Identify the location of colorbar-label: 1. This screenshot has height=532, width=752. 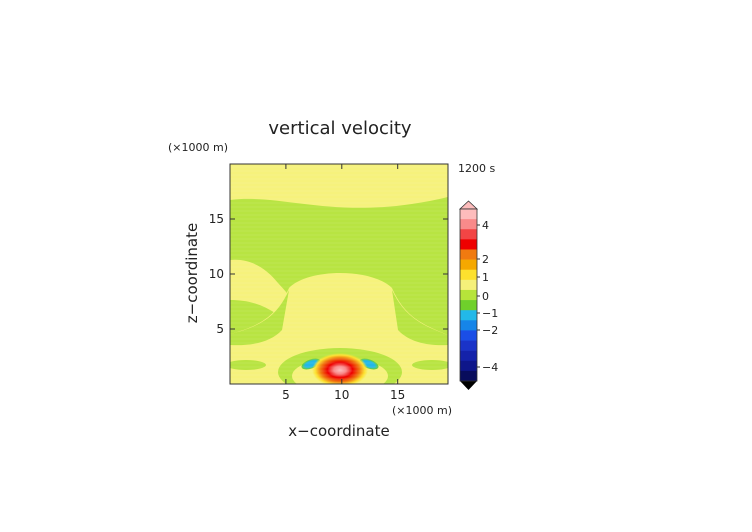
(485, 277).